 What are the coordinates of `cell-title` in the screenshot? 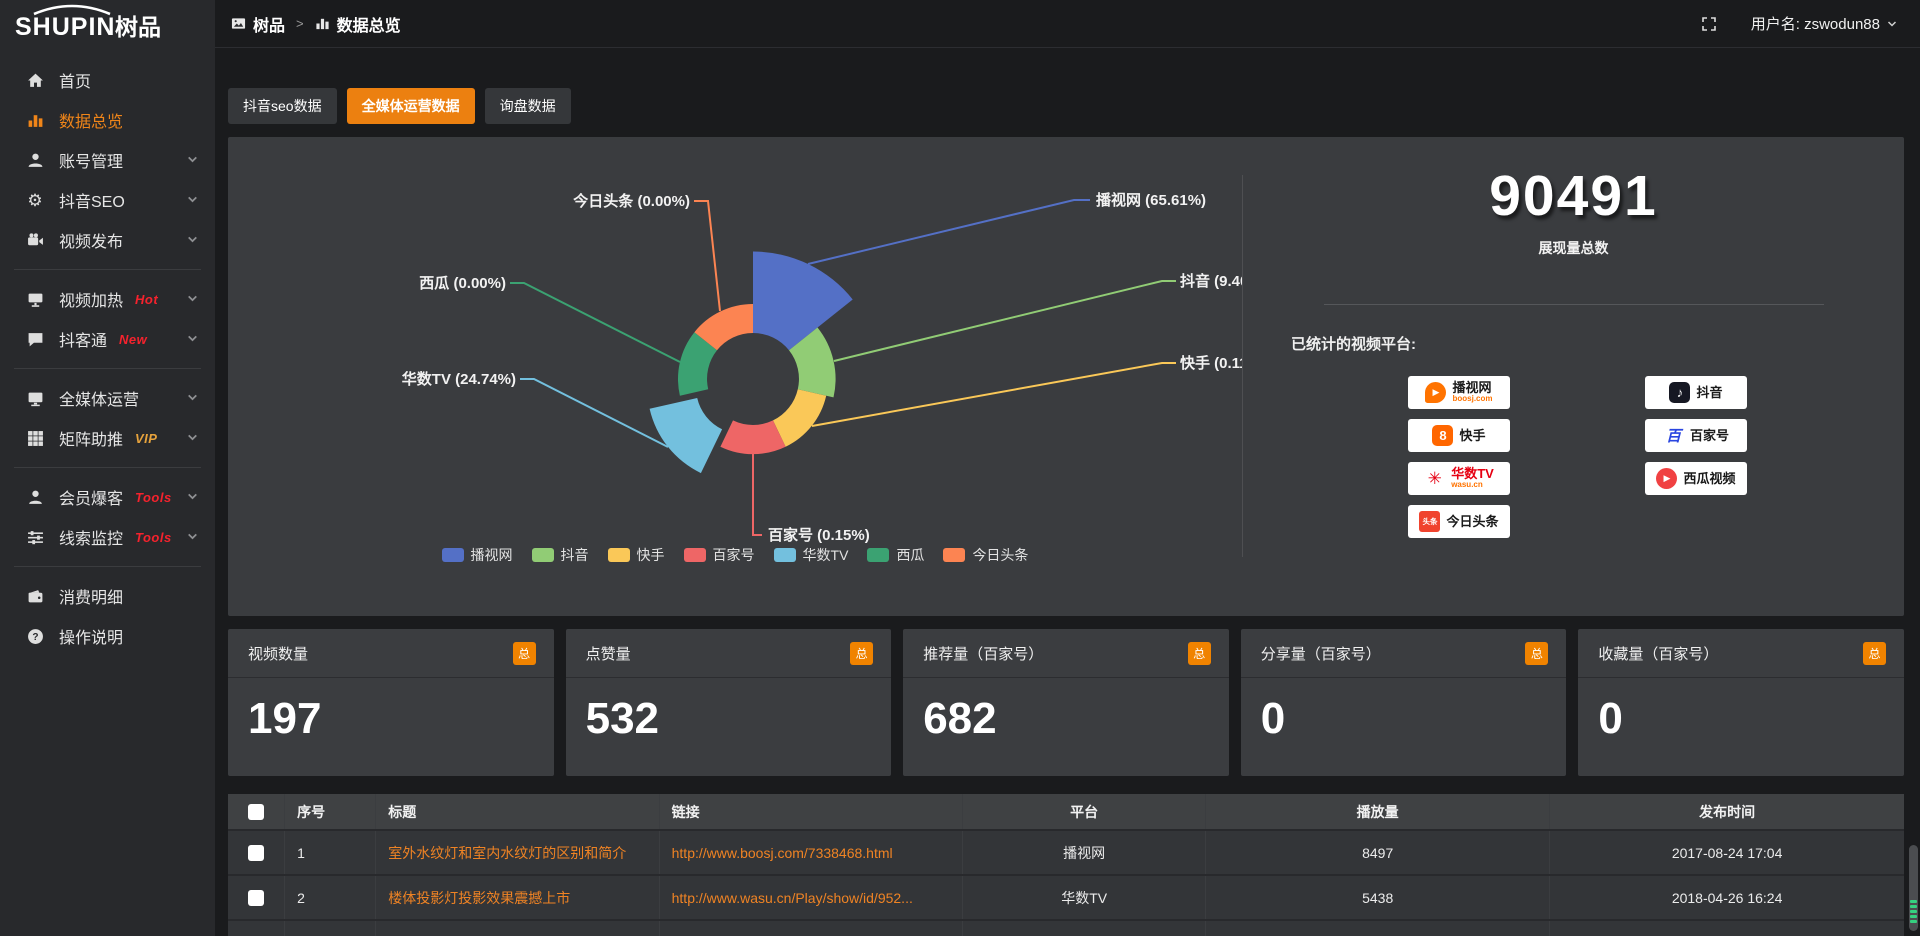 It's located at (517, 927).